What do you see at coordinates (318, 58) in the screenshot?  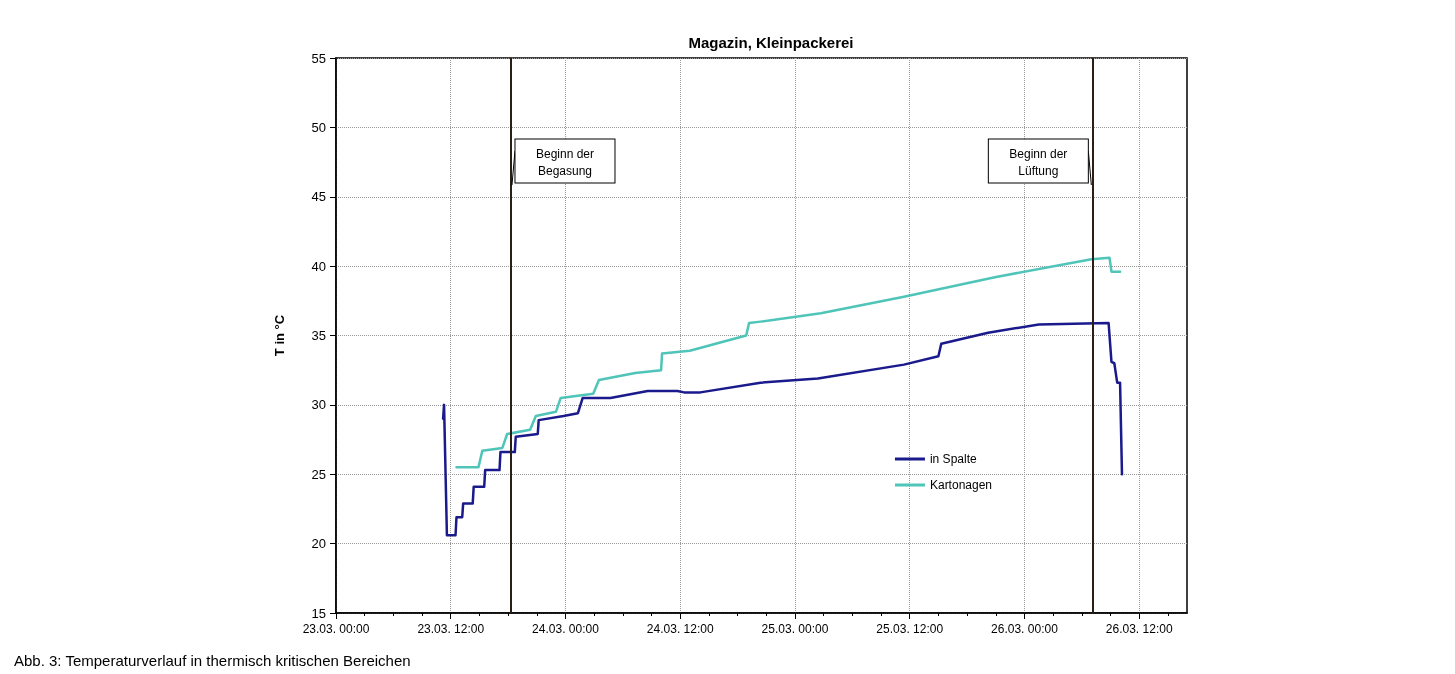 I see `y-tick-label: 55` at bounding box center [318, 58].